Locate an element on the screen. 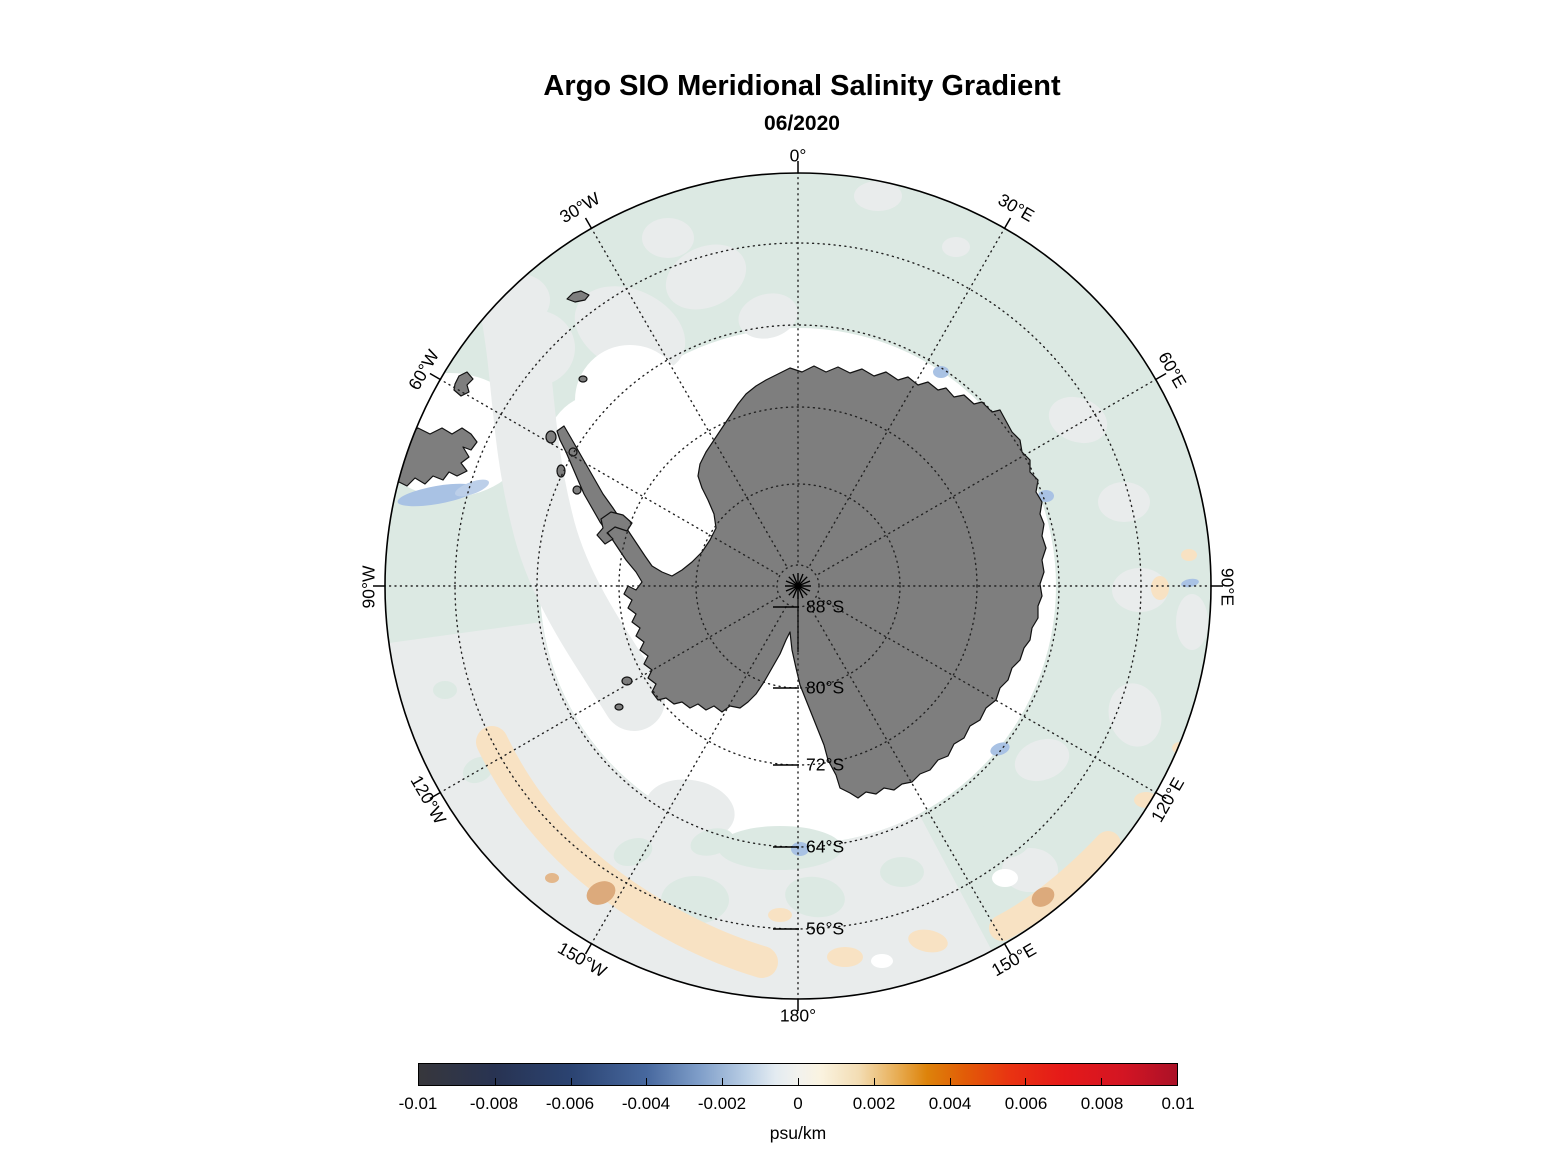 Image resolution: width=1542 pixels, height=1167 pixels. colorbar-label-0-01: 0.01 is located at coordinates (1178, 1103).